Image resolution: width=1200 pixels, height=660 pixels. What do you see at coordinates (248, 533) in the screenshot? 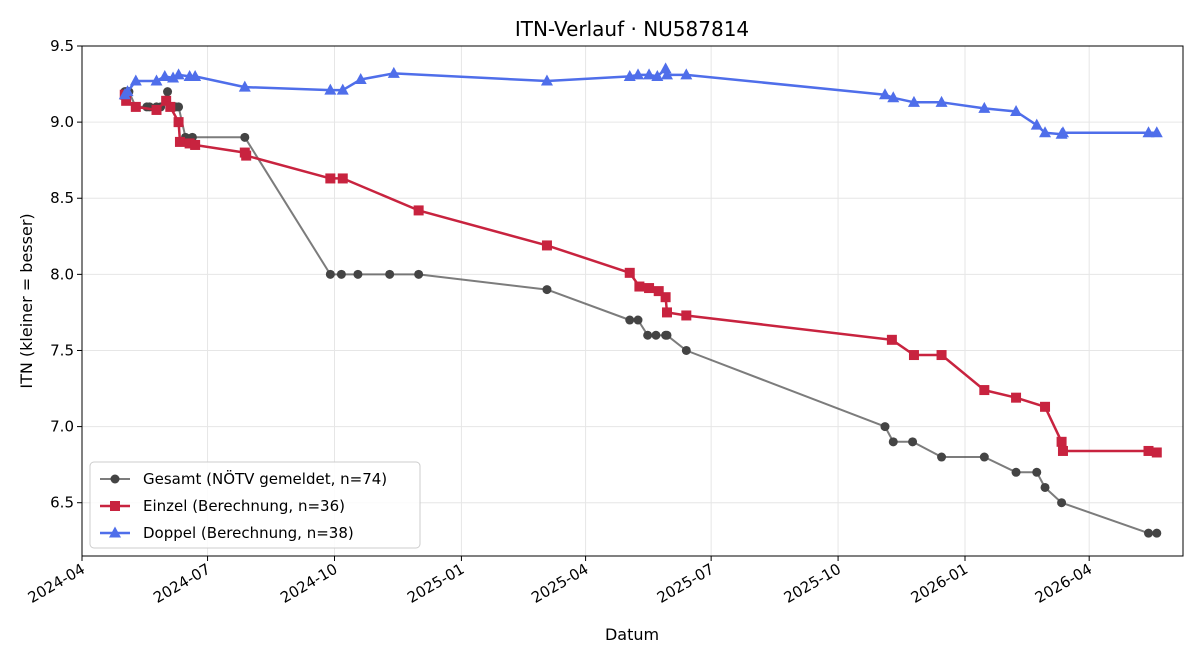
I see `legend-label-doppel: Doppel (Berechnung, n=38)` at bounding box center [248, 533].